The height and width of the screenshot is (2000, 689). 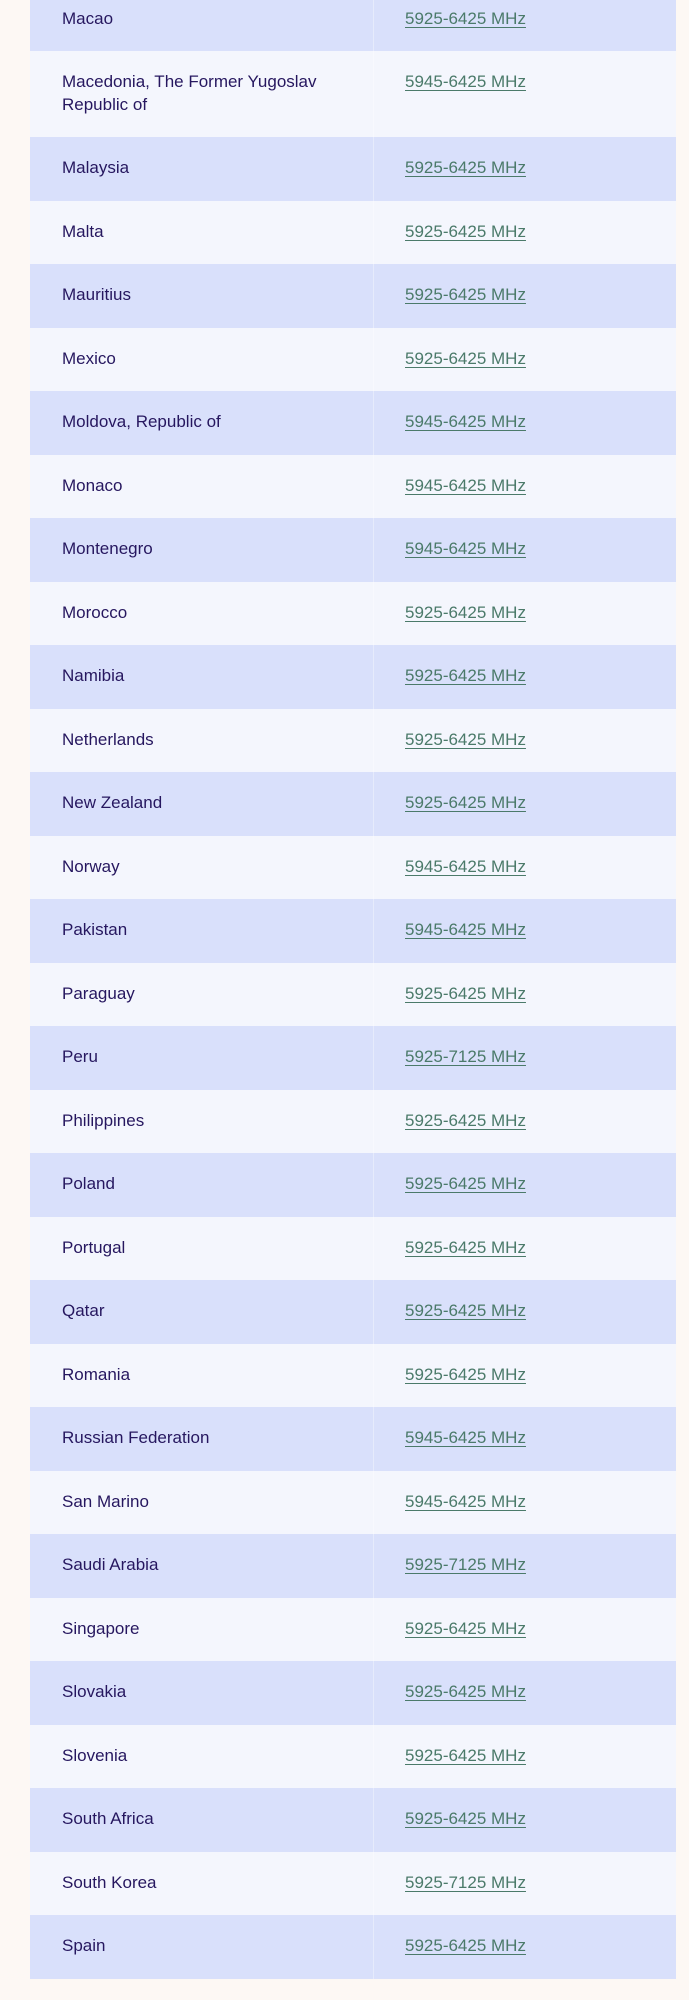 What do you see at coordinates (202, 296) in the screenshot?
I see `country-cell: Mauritius` at bounding box center [202, 296].